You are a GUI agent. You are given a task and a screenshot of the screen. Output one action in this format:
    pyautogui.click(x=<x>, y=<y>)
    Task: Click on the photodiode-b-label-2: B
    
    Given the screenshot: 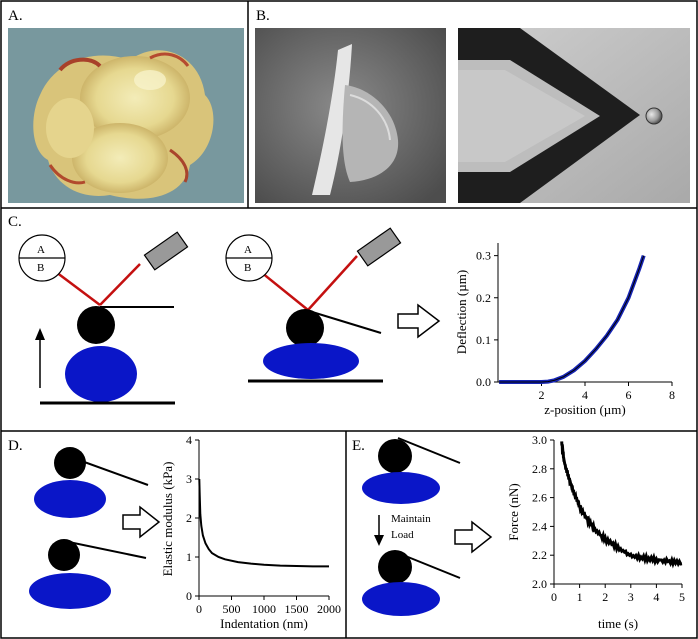 What is the action you would take?
    pyautogui.click(x=247, y=268)
    